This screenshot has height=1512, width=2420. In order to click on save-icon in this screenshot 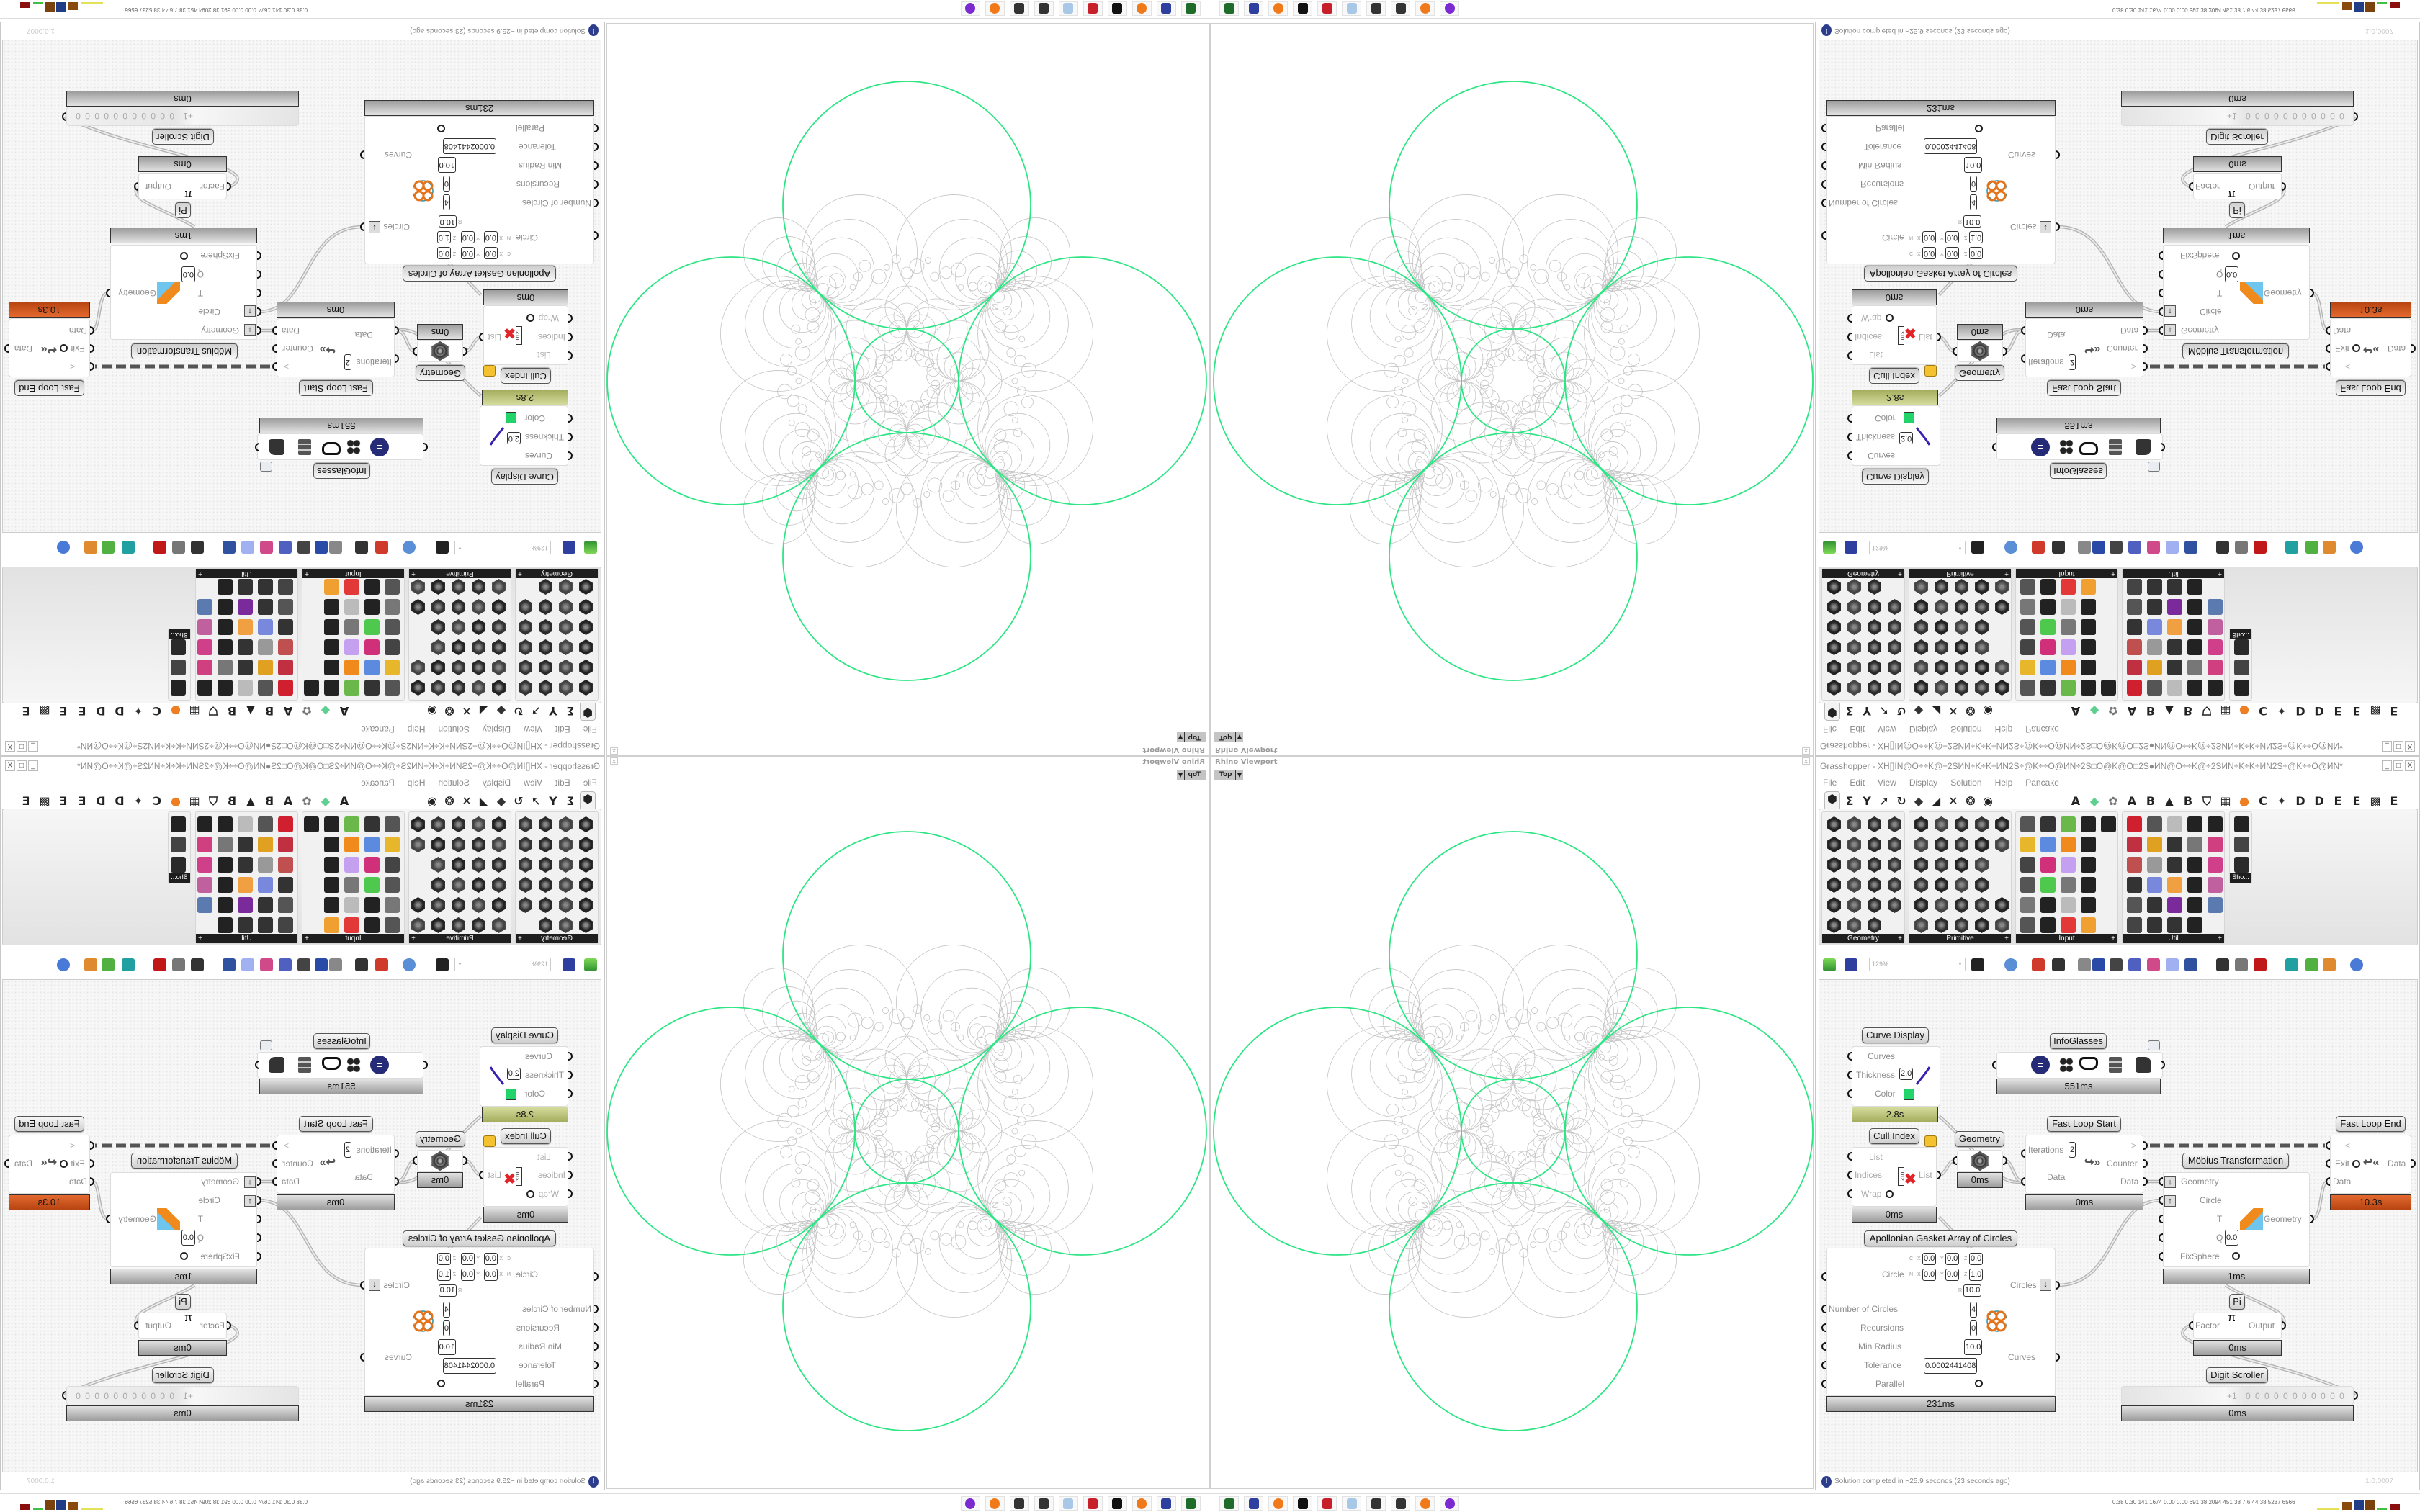, I will do `click(1851, 964)`.